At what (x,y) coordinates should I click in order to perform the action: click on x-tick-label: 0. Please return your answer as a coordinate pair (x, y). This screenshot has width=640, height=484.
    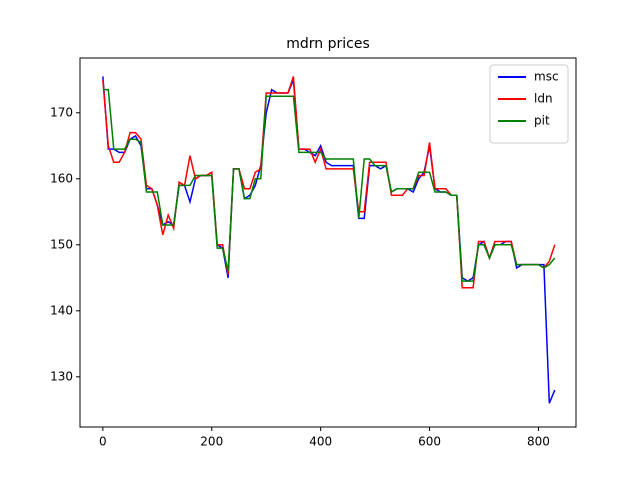
    Looking at the image, I should click on (103, 442).